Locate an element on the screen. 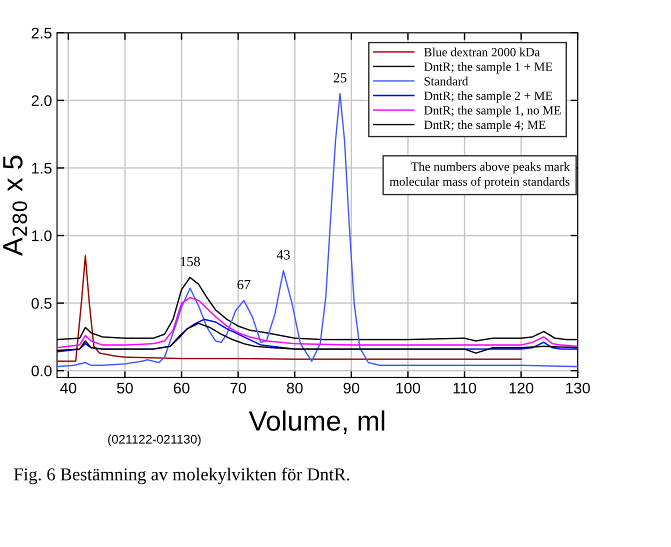 The image size is (671, 547). x-tick-label: 90 is located at coordinates (352, 388).